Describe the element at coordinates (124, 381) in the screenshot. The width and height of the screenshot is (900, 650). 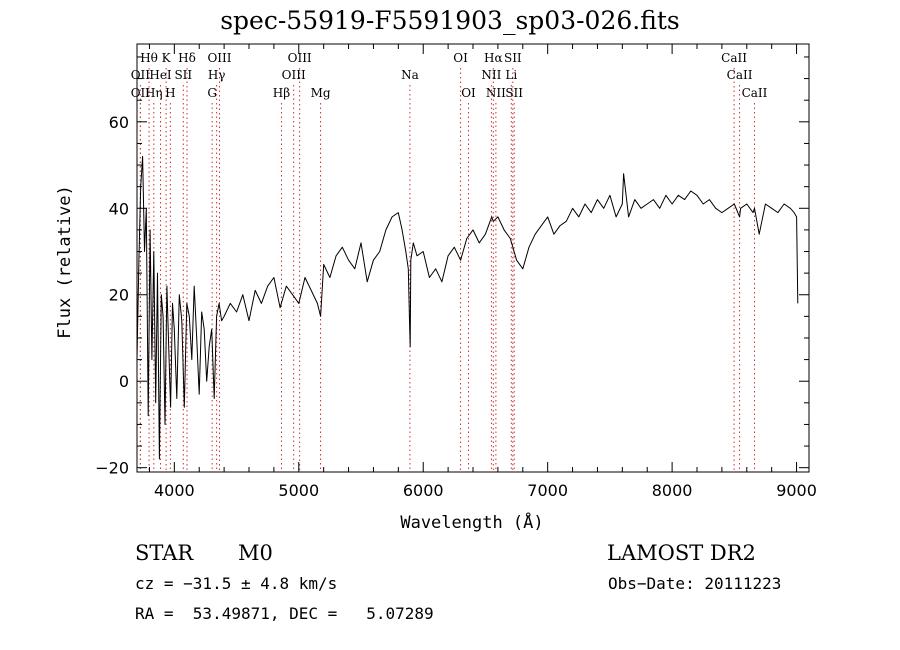
I see `y-tick-label: 0` at that location.